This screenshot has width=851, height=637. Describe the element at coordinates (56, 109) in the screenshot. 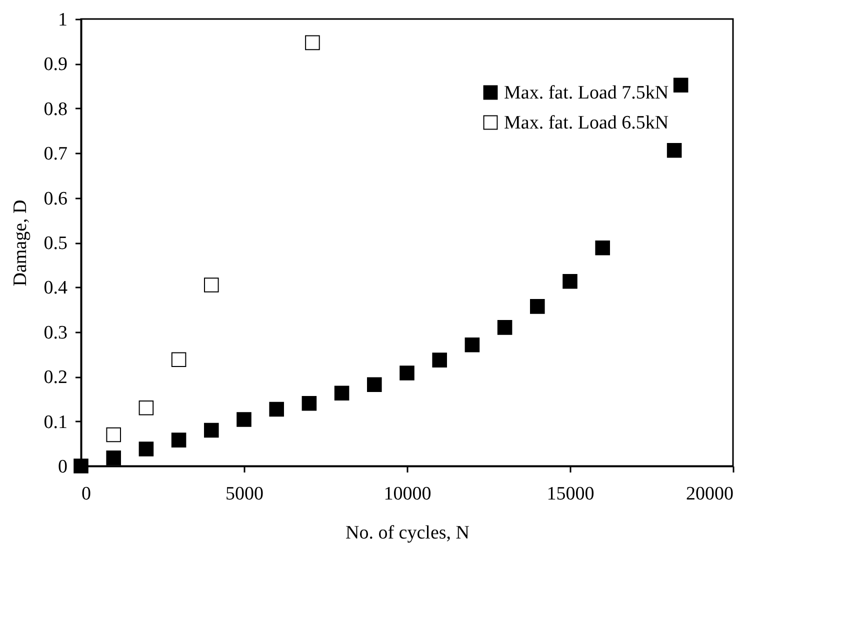

I see `y-tick-label: 0.8` at that location.